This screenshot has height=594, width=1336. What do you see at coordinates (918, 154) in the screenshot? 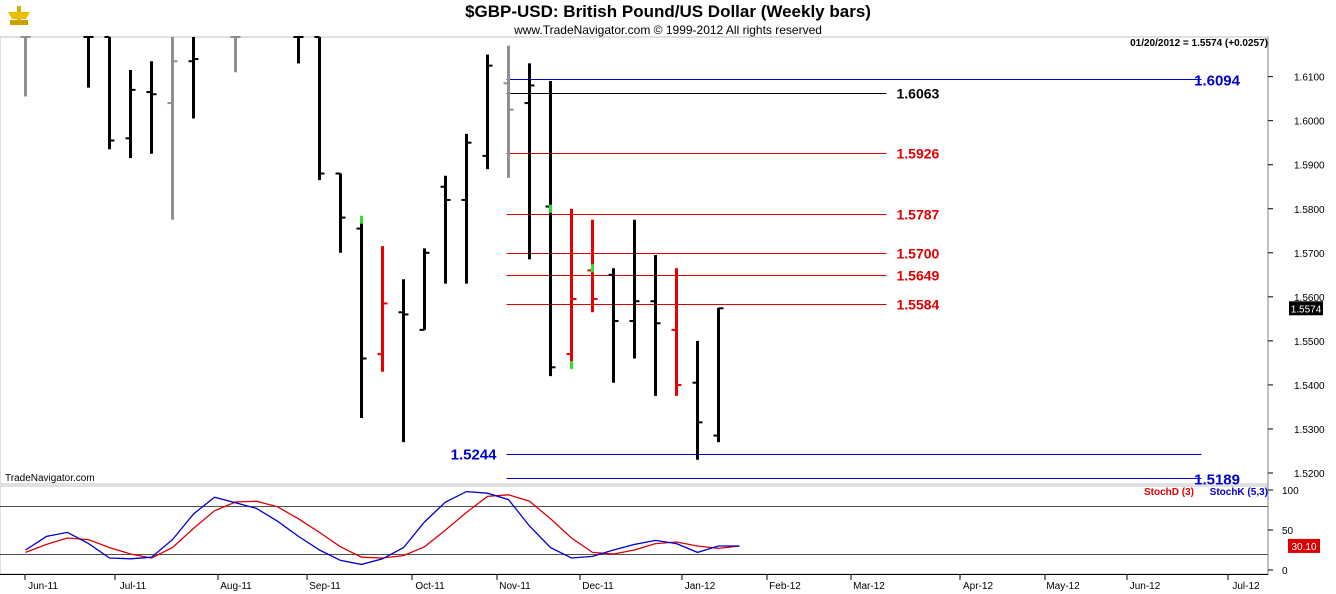
I see `level-label: 1.5926` at bounding box center [918, 154].